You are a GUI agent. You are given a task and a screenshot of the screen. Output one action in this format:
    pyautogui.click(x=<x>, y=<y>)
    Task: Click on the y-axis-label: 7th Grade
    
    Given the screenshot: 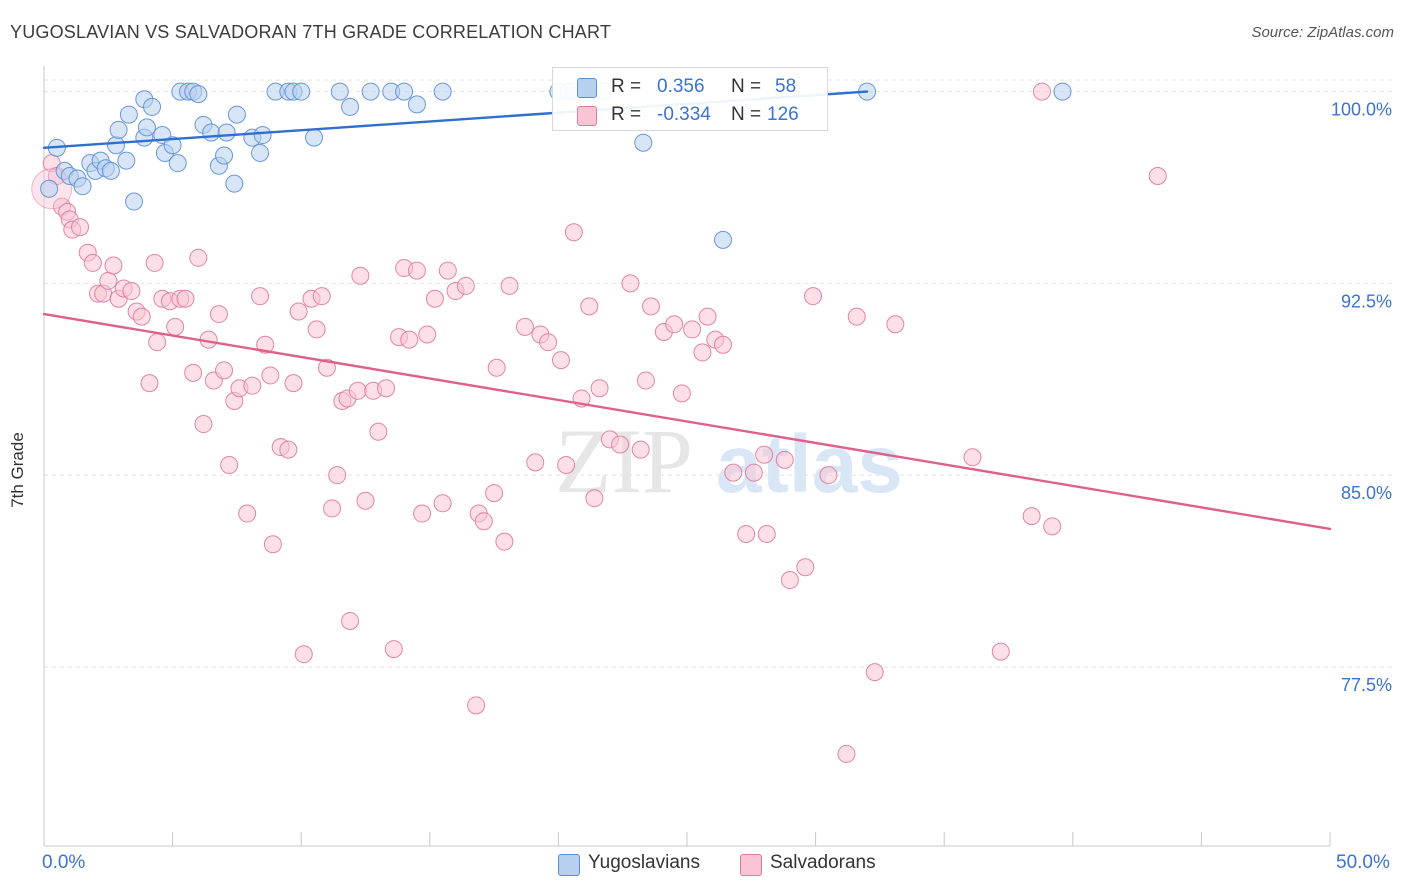 What is the action you would take?
    pyautogui.click(x=17, y=470)
    